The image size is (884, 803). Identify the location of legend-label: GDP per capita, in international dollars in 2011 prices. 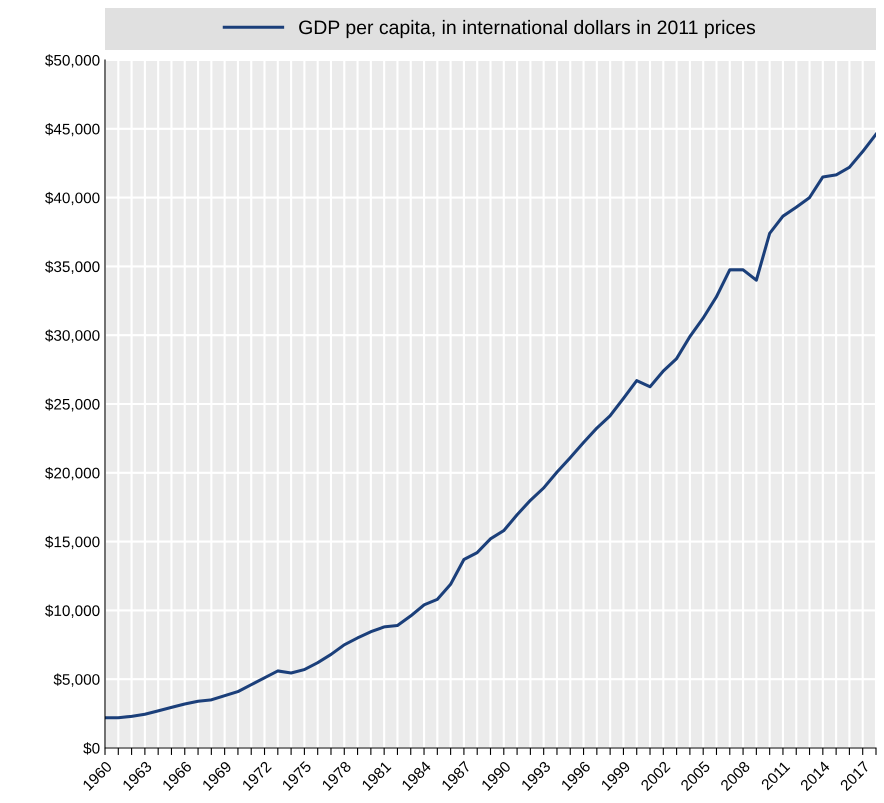
(527, 29).